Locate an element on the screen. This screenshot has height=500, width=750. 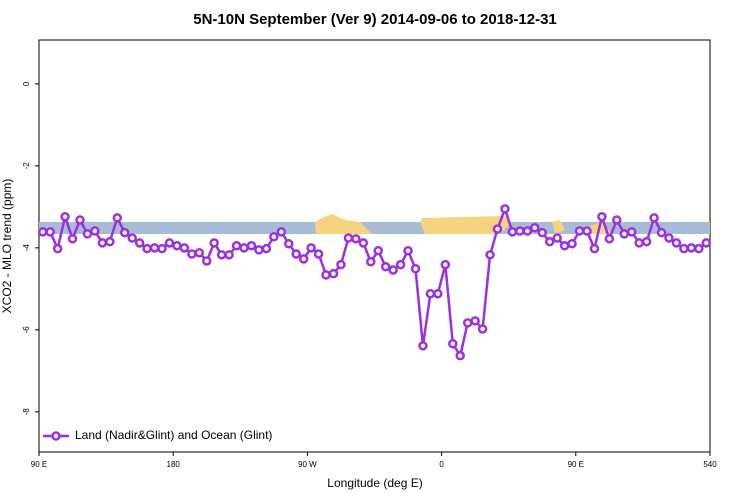
y-tick-label: -4 is located at coordinates (26, 248).